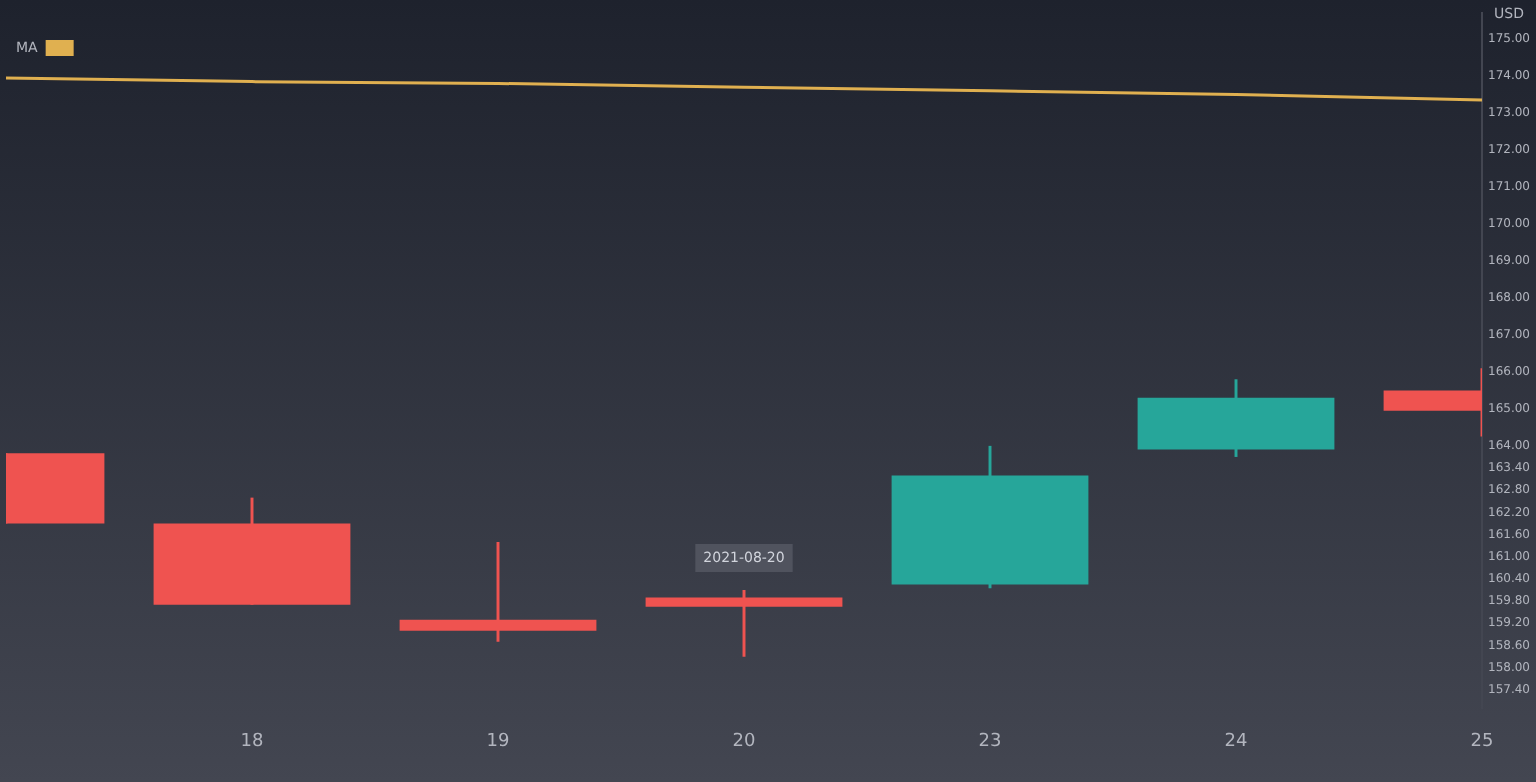 Image resolution: width=1536 pixels, height=782 pixels. What do you see at coordinates (1482, 741) in the screenshot?
I see `x-tick-label: 25` at bounding box center [1482, 741].